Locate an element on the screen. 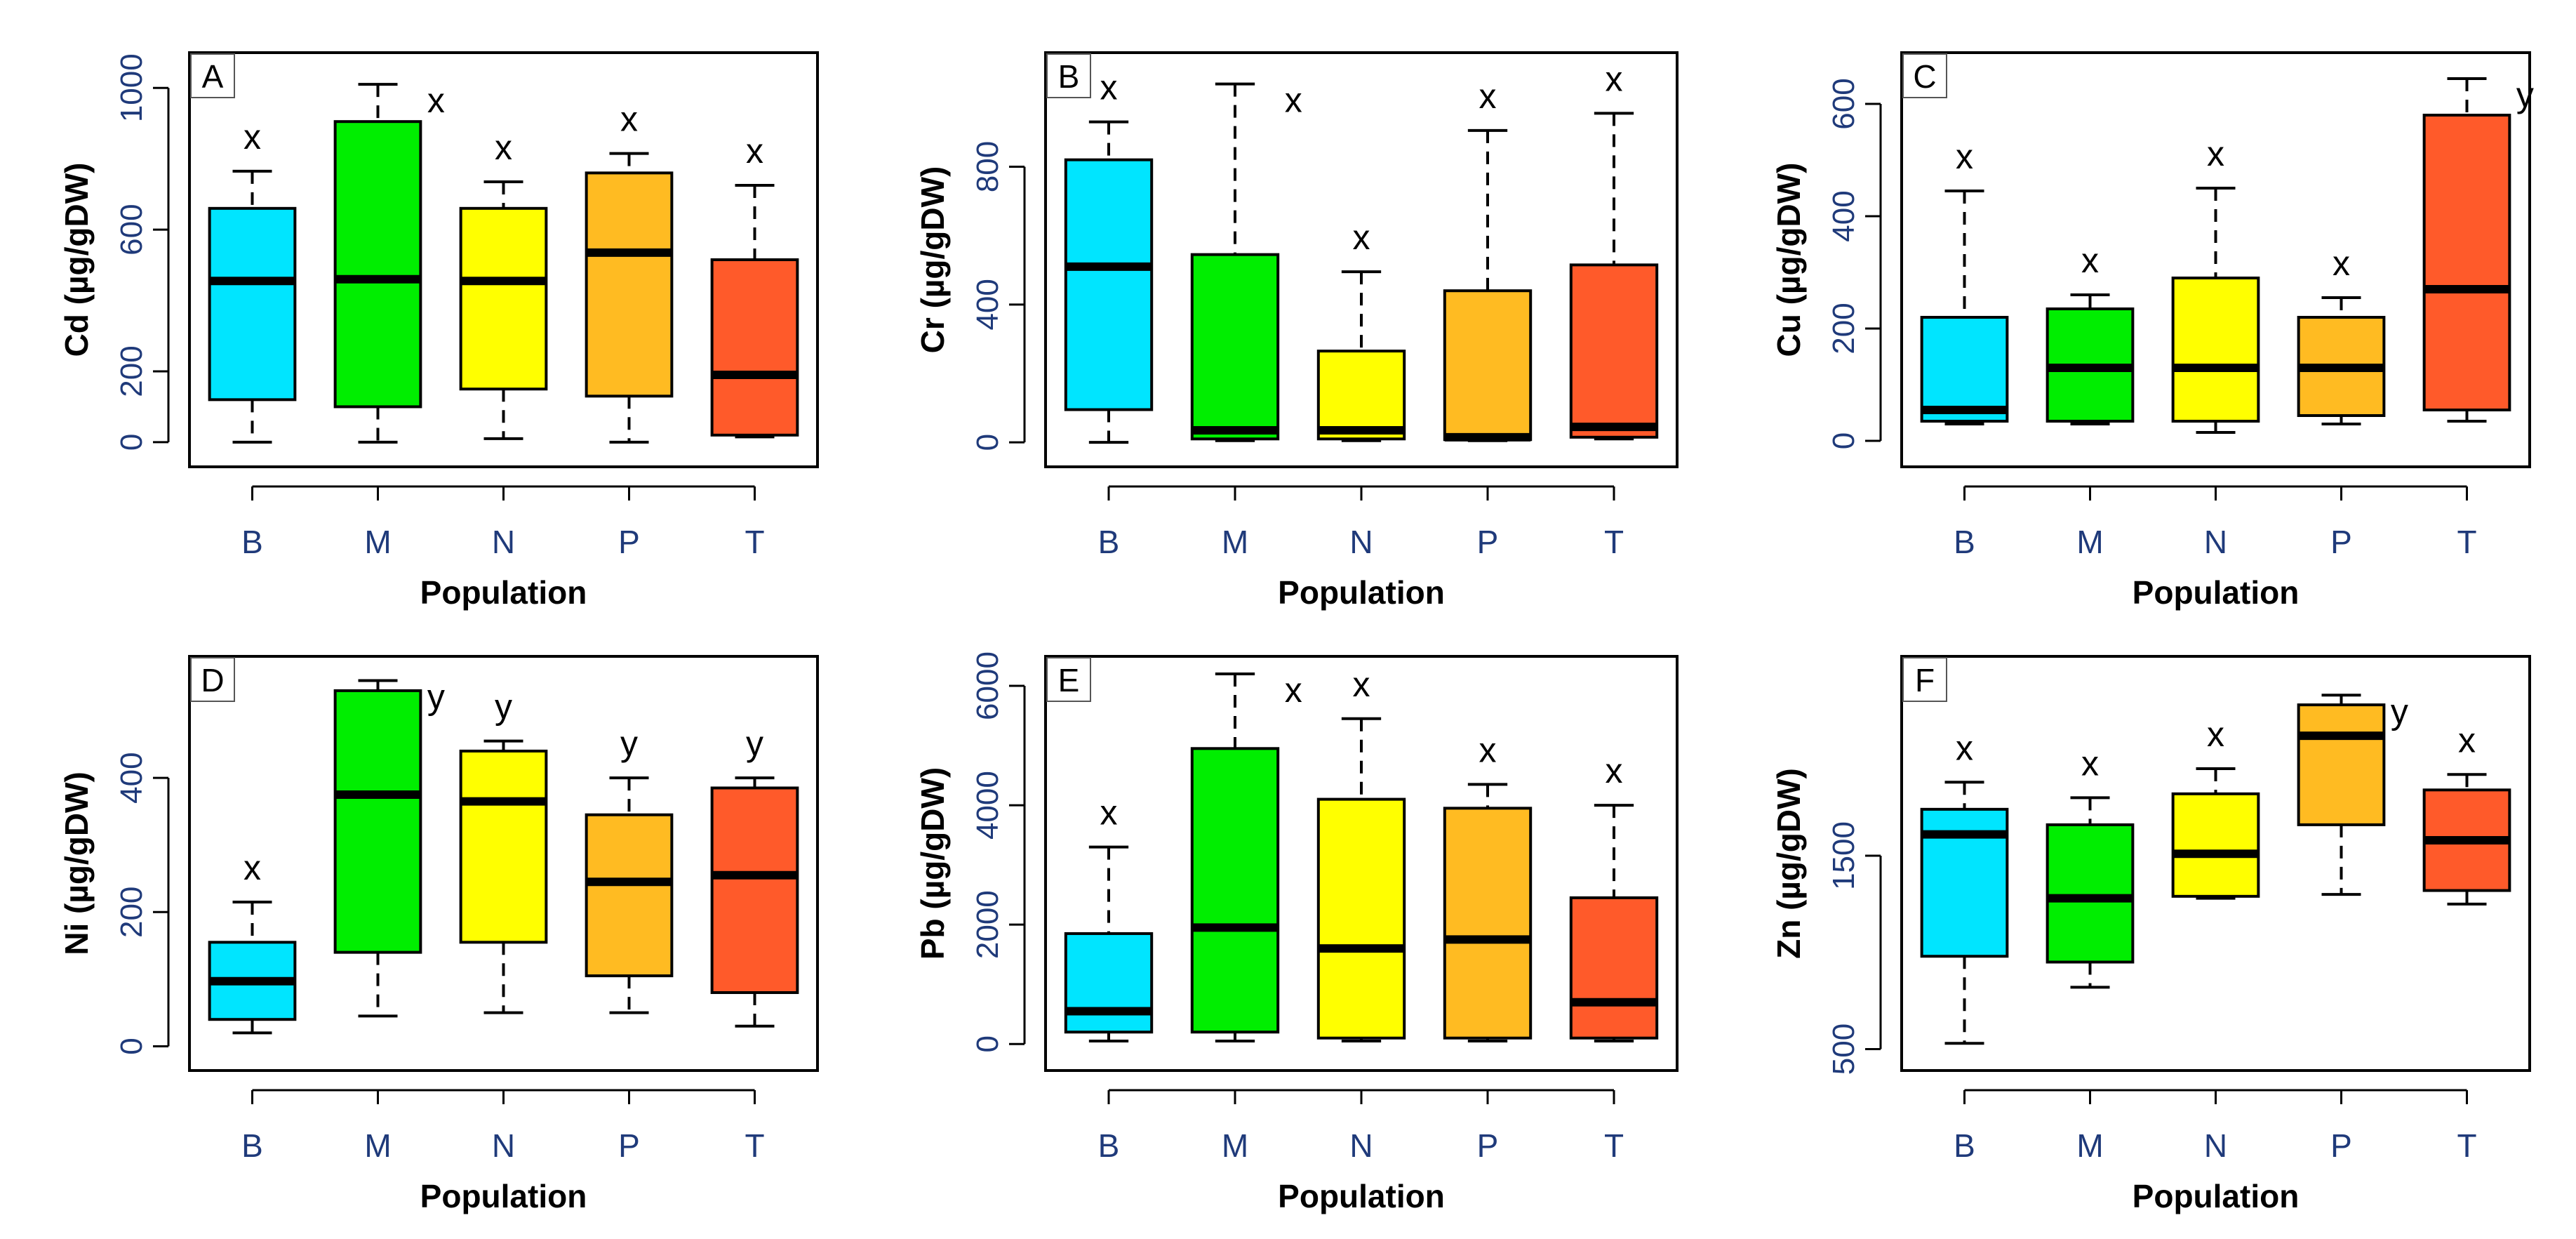  y-tick-label: 500 is located at coordinates (1844, 1049).